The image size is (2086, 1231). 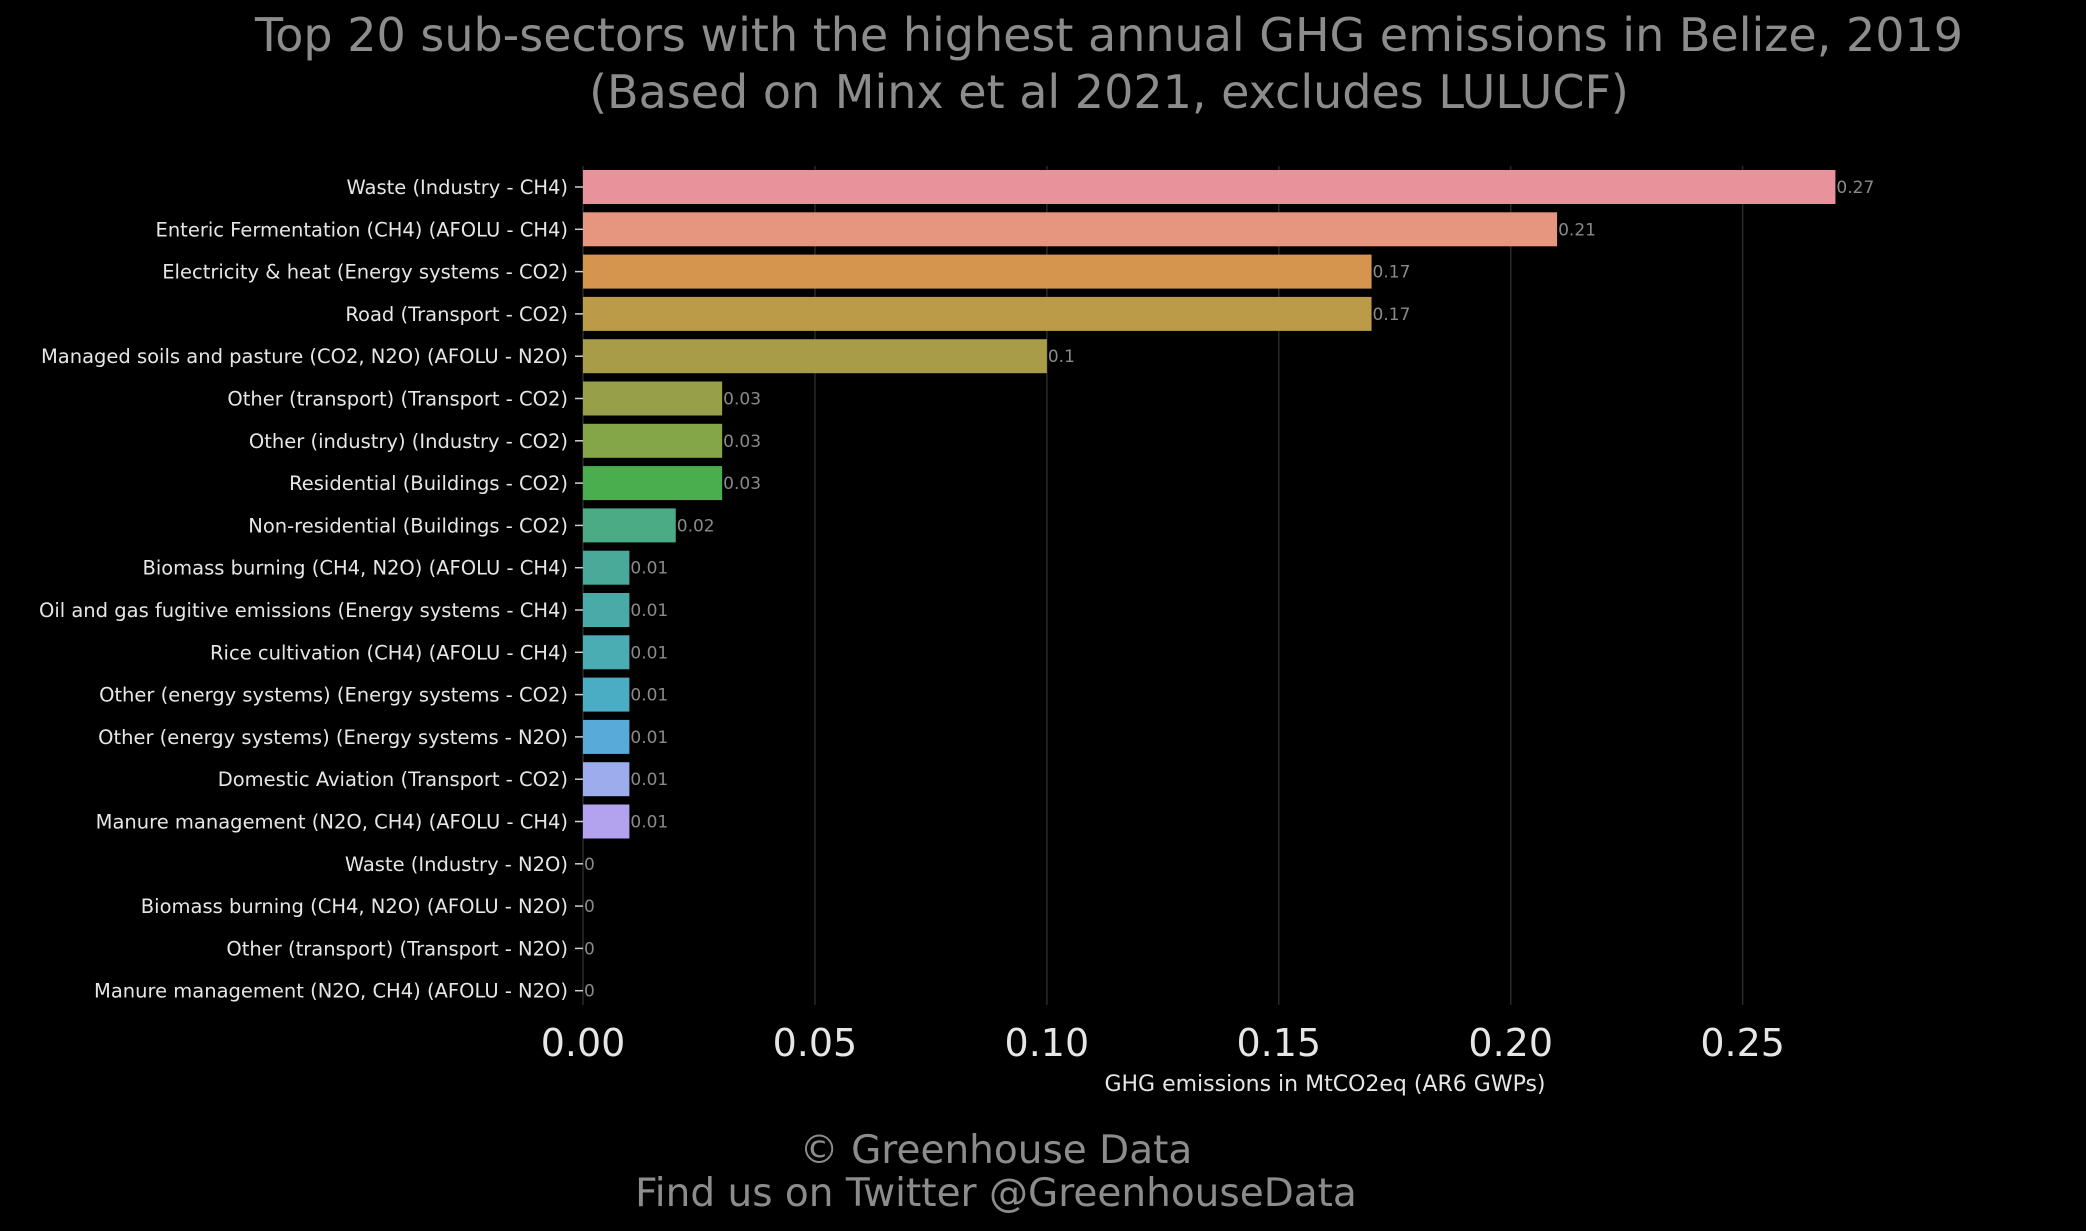 What do you see at coordinates (354, 906) in the screenshot?
I see `category-label: Biomass burning (CH4, N2O) (AFOLU - N2O)` at bounding box center [354, 906].